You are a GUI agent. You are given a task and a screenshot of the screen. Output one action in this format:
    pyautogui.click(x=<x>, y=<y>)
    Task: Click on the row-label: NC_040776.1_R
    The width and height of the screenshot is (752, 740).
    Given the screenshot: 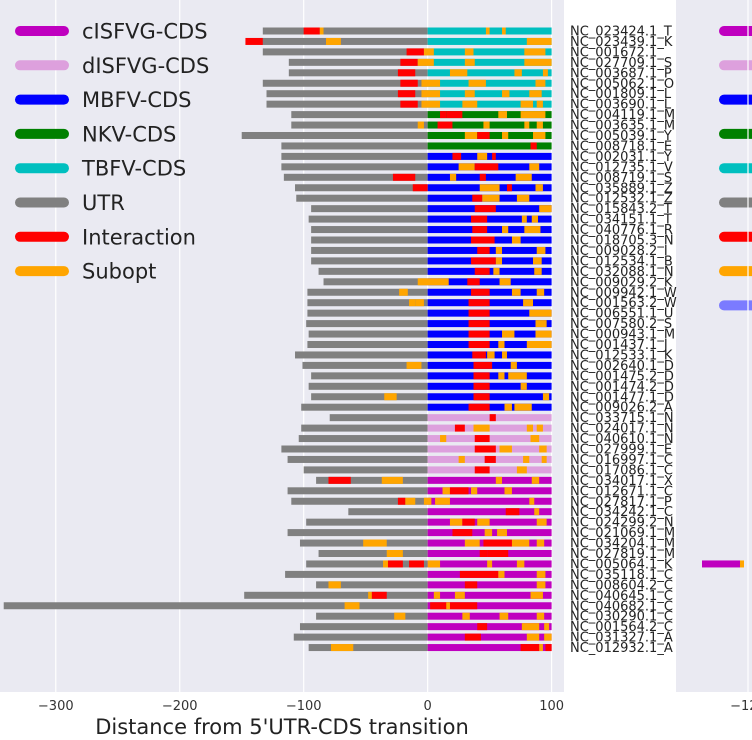 What is the action you would take?
    pyautogui.click(x=621, y=230)
    